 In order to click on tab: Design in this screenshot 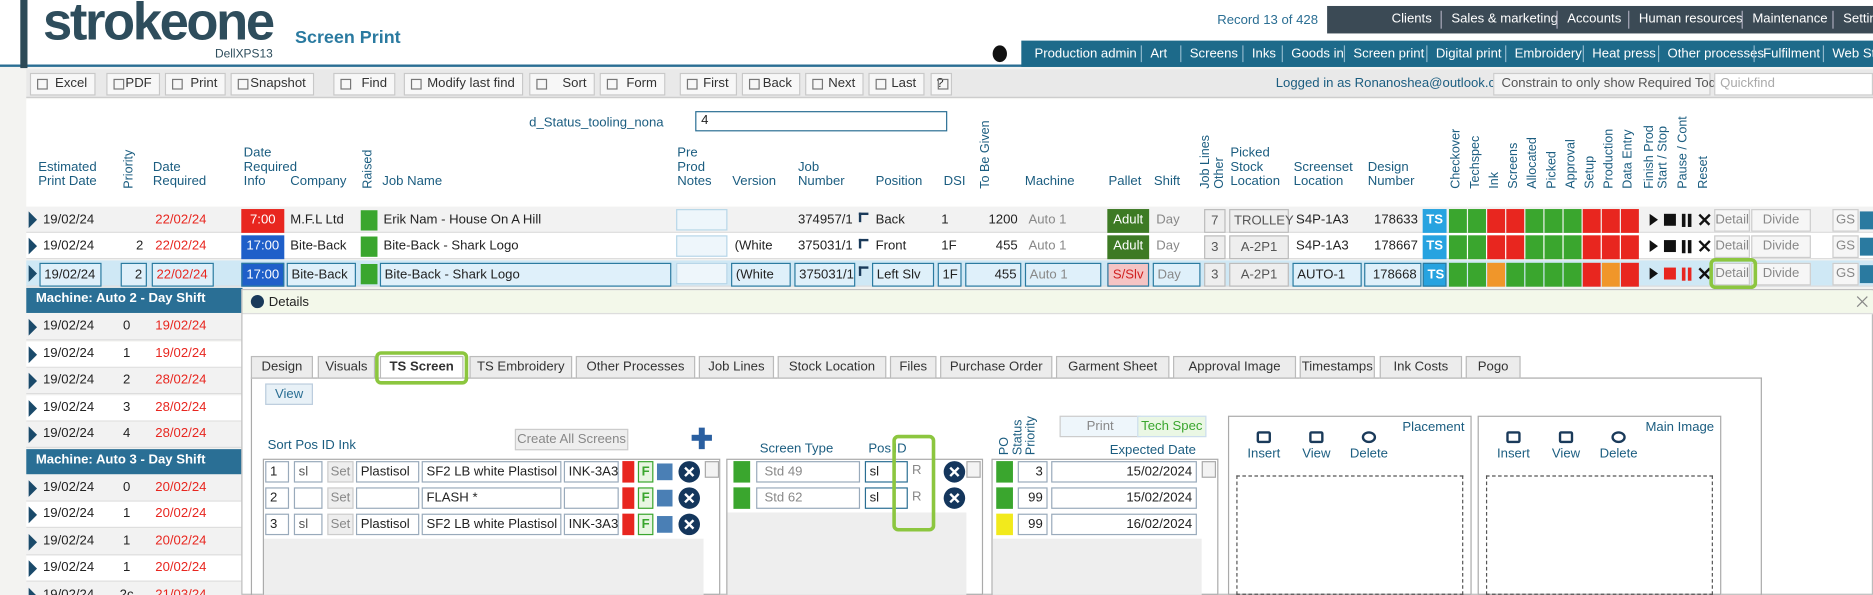, I will do `click(281, 367)`.